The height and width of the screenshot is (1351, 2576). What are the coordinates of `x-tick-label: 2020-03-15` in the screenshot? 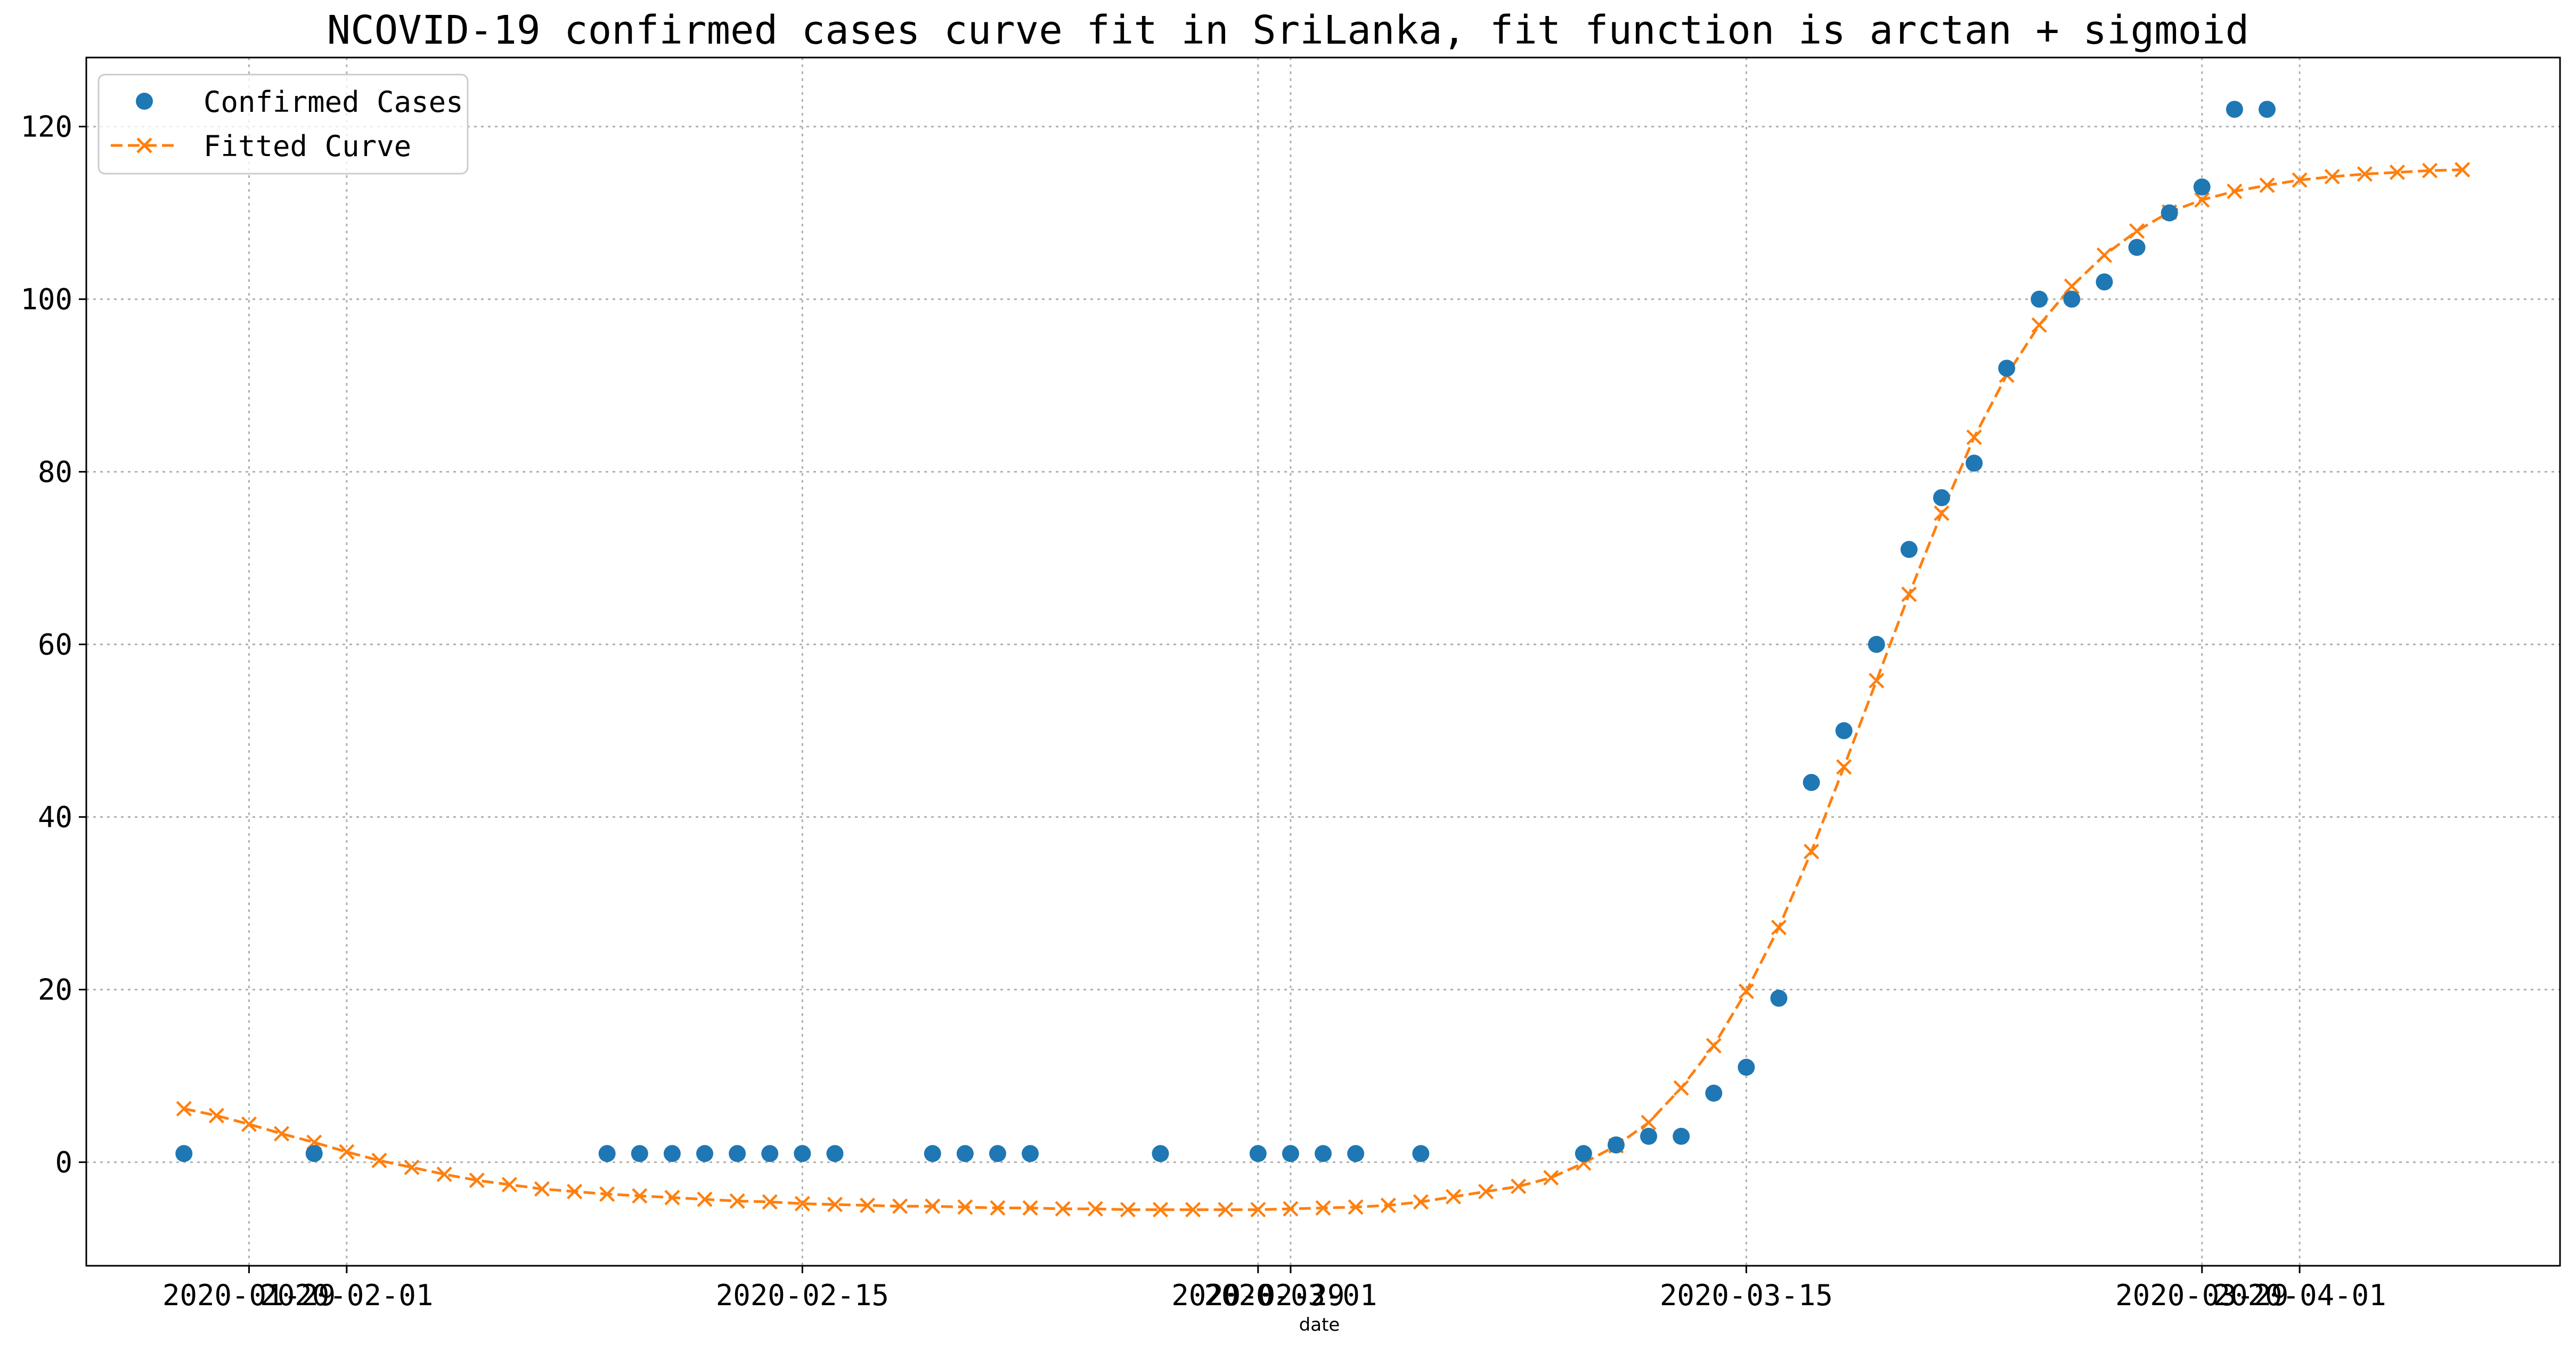 It's located at (1746, 1295).